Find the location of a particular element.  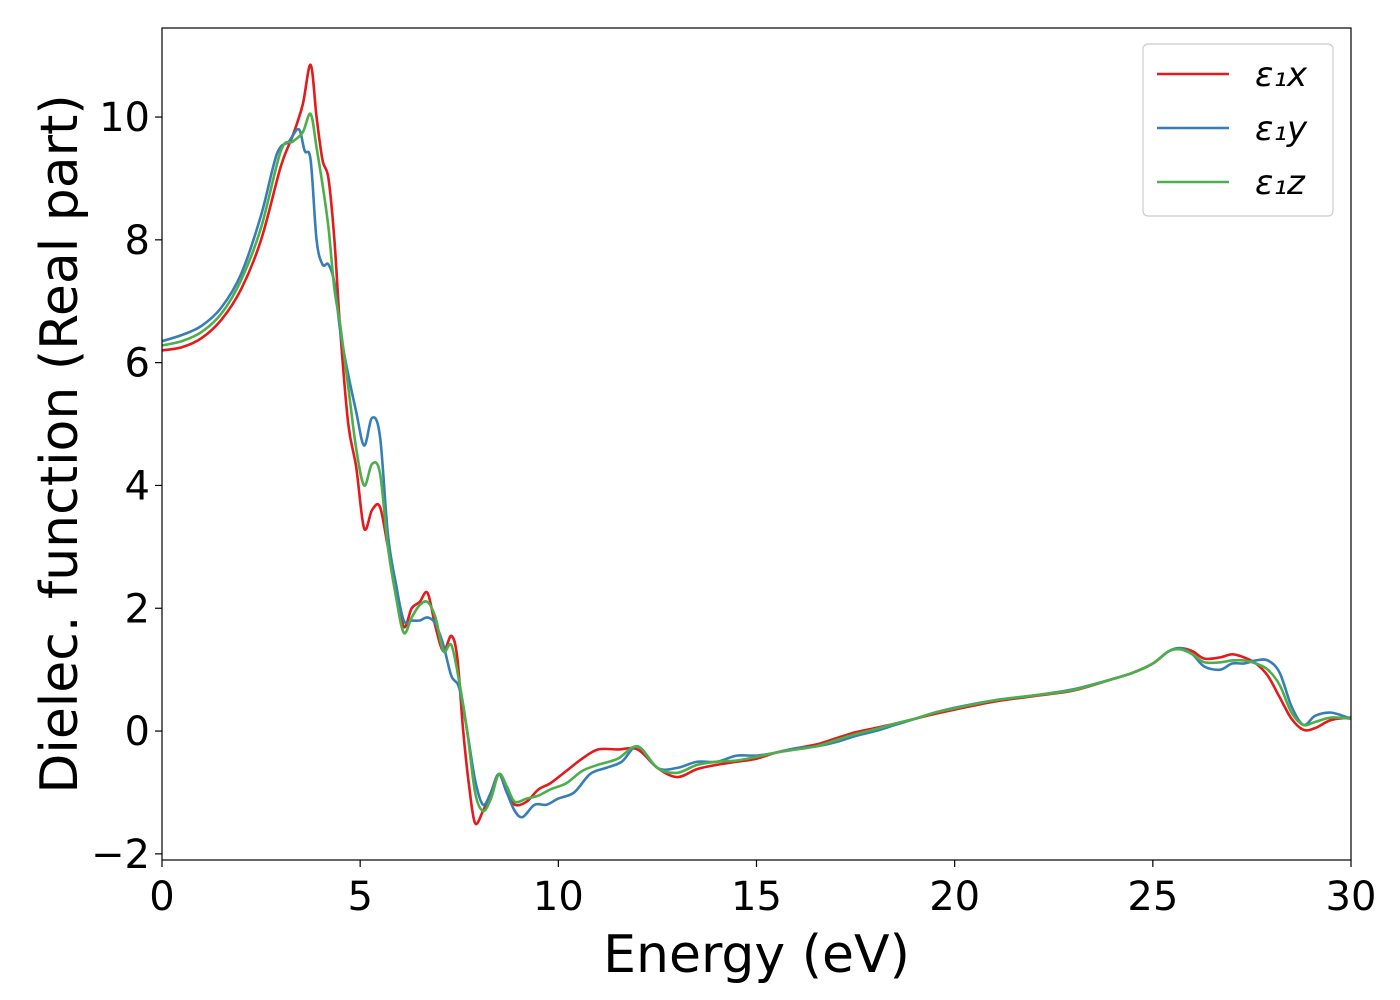

y-tick-label: 4 is located at coordinates (137, 486).